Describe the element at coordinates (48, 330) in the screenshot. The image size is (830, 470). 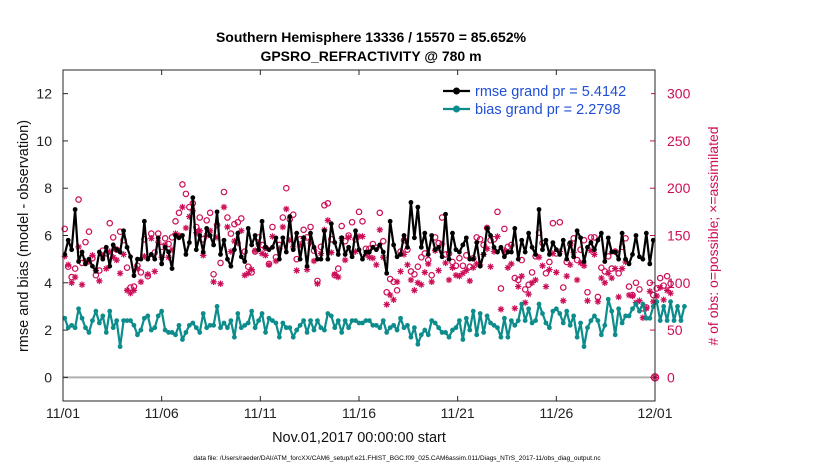
I see `y-tick-label-left: 2` at that location.